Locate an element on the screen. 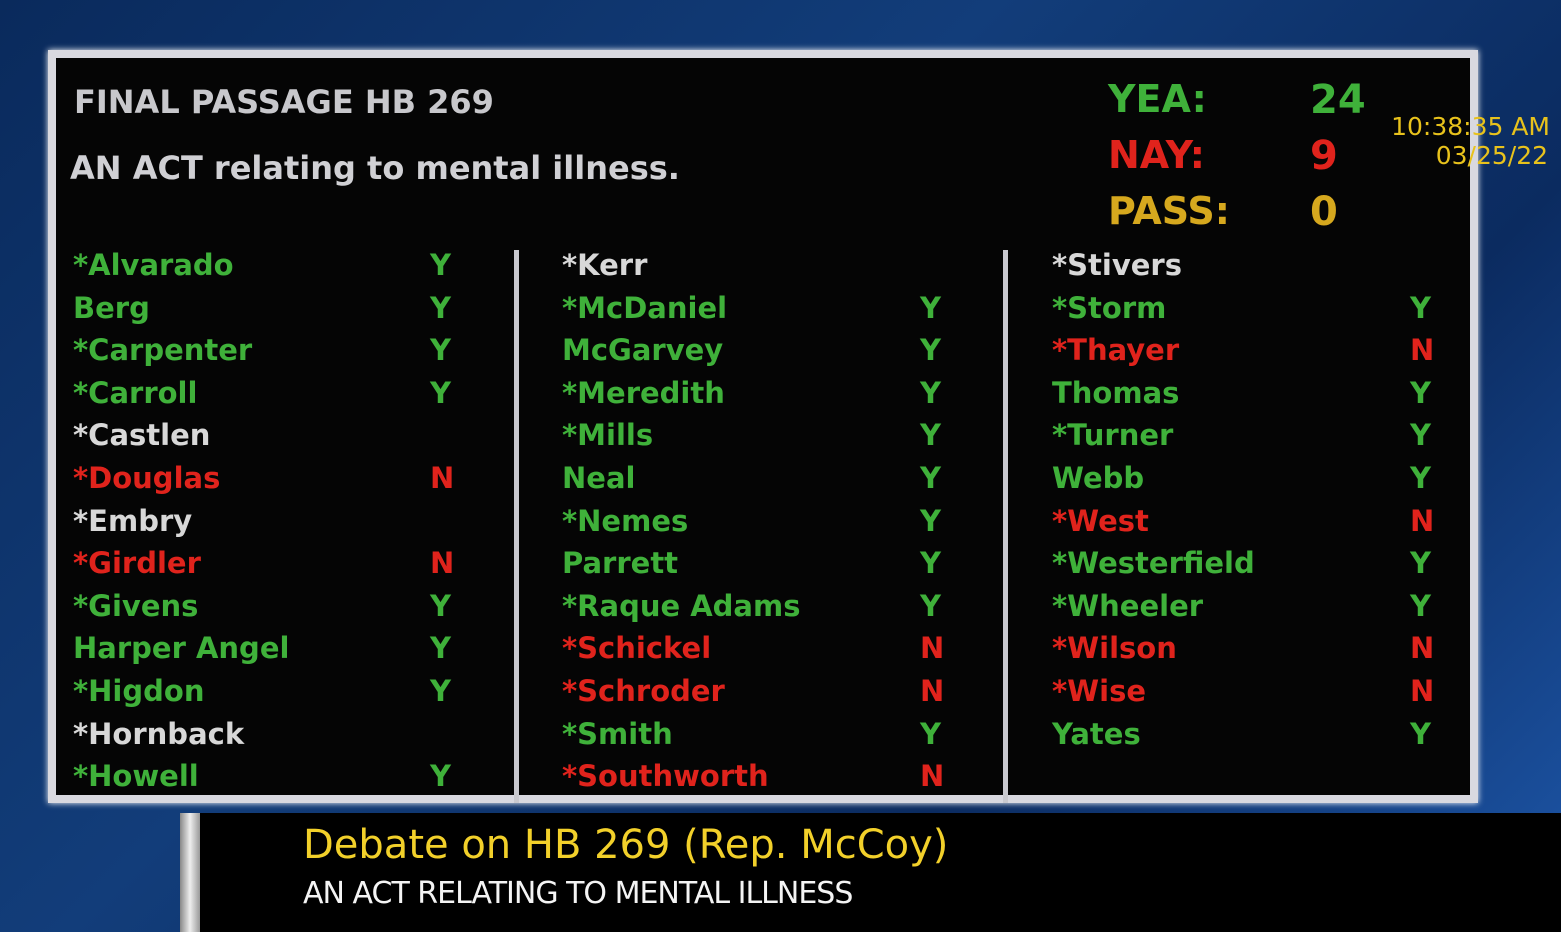 The height and width of the screenshot is (932, 1561). member-name: *Kerr is located at coordinates (605, 265).